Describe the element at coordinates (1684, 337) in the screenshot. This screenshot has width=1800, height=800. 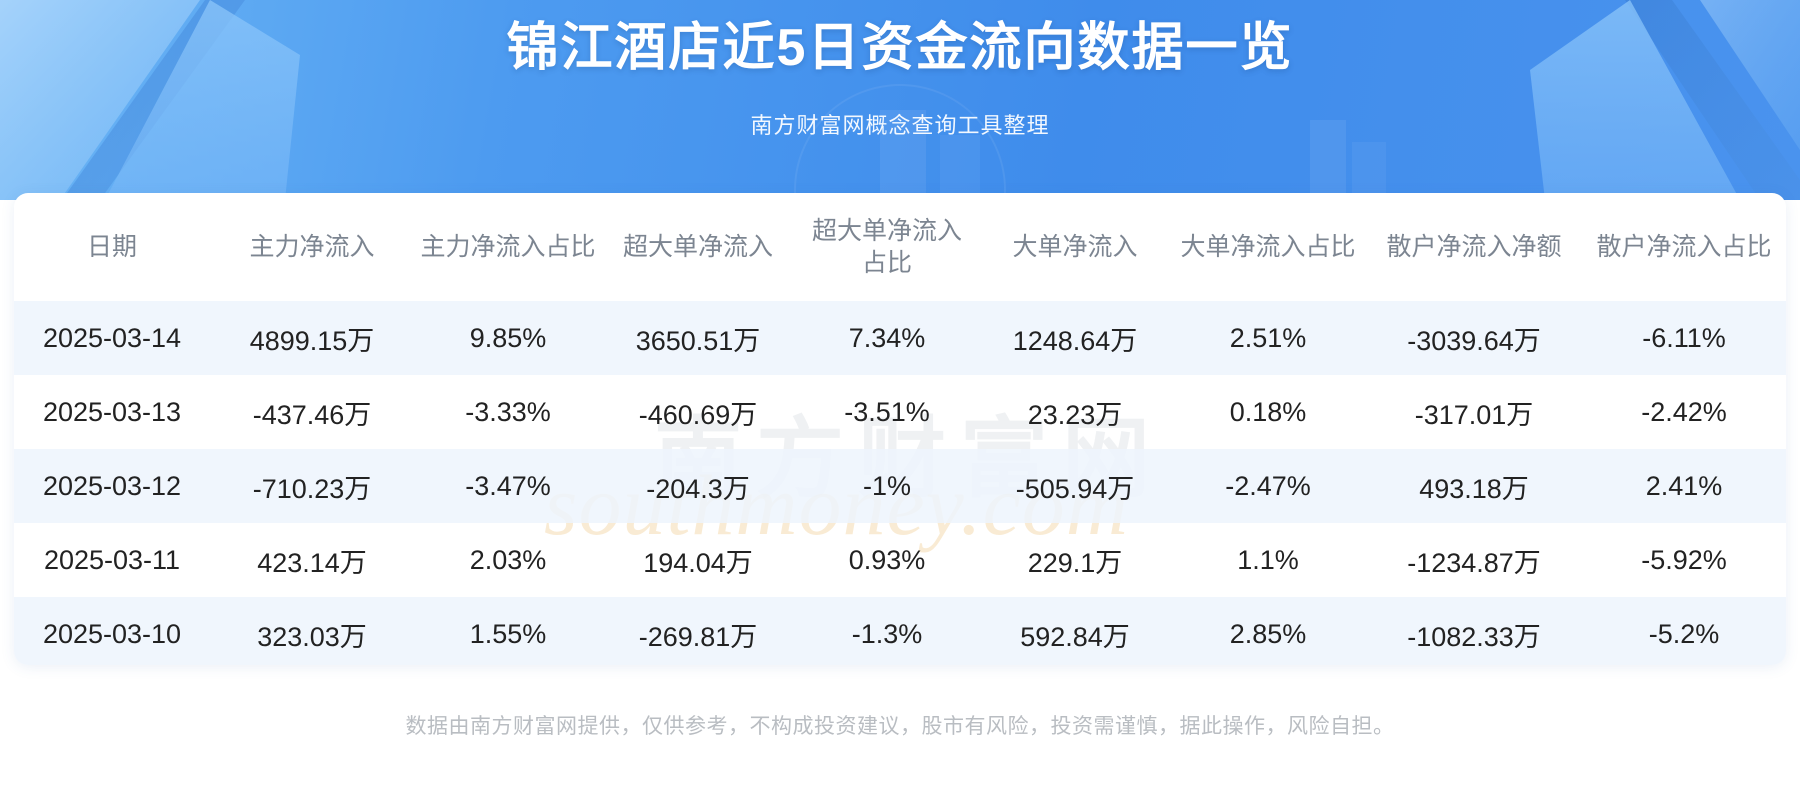
I see `cell-retail-pct: -6.11%` at that location.